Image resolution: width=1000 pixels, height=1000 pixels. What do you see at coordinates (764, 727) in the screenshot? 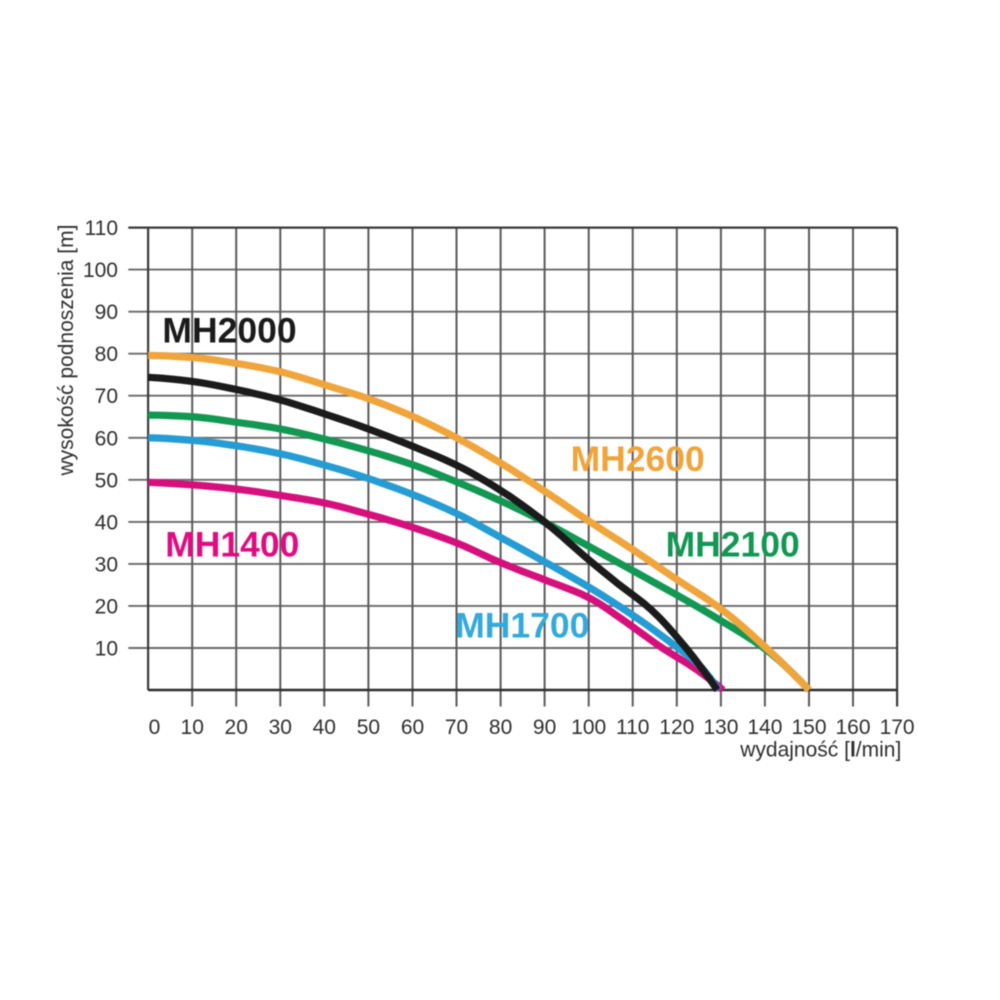
I see `svg-text: 140` at bounding box center [764, 727].